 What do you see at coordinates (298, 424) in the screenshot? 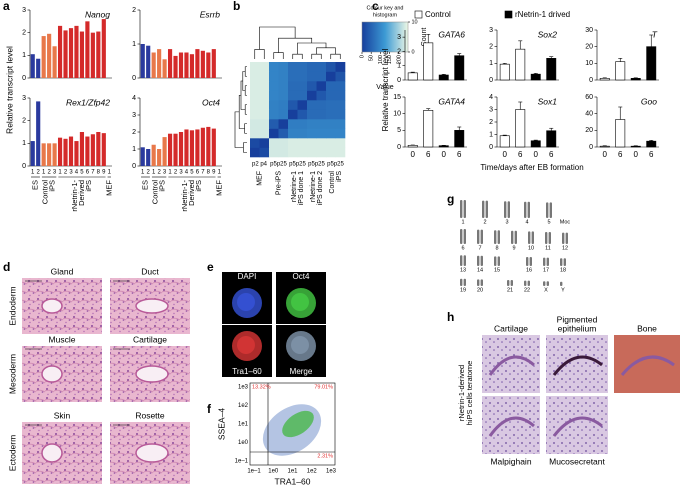
I see `population-core` at bounding box center [298, 424].